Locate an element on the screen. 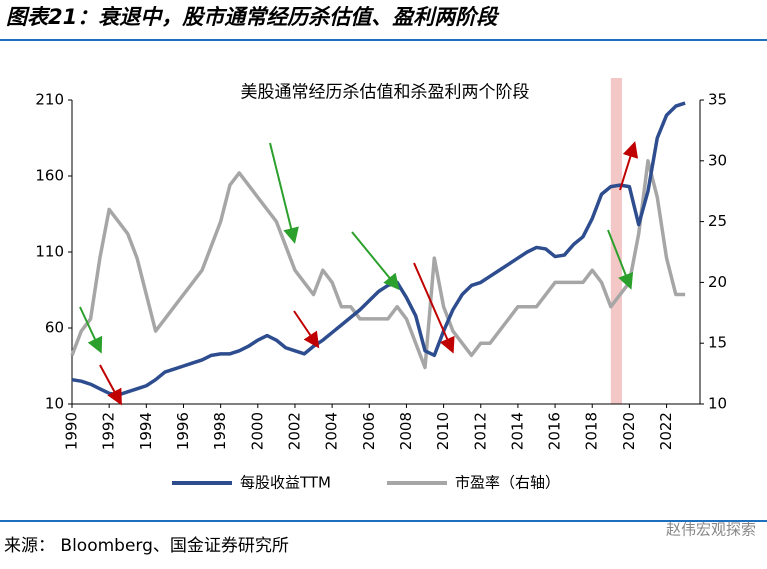 Image resolution: width=767 pixels, height=569 pixels. y-tick-label: 210 is located at coordinates (49, 100).